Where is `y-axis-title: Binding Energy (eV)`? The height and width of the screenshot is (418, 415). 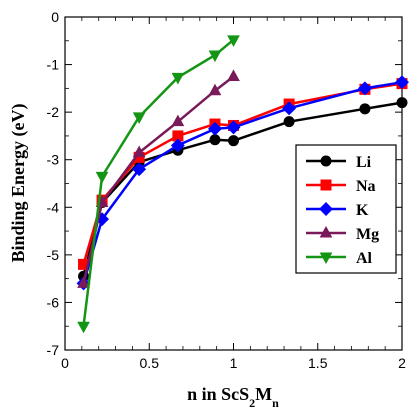
y-axis-title: Binding Energy (eV) is located at coordinates (18, 182).